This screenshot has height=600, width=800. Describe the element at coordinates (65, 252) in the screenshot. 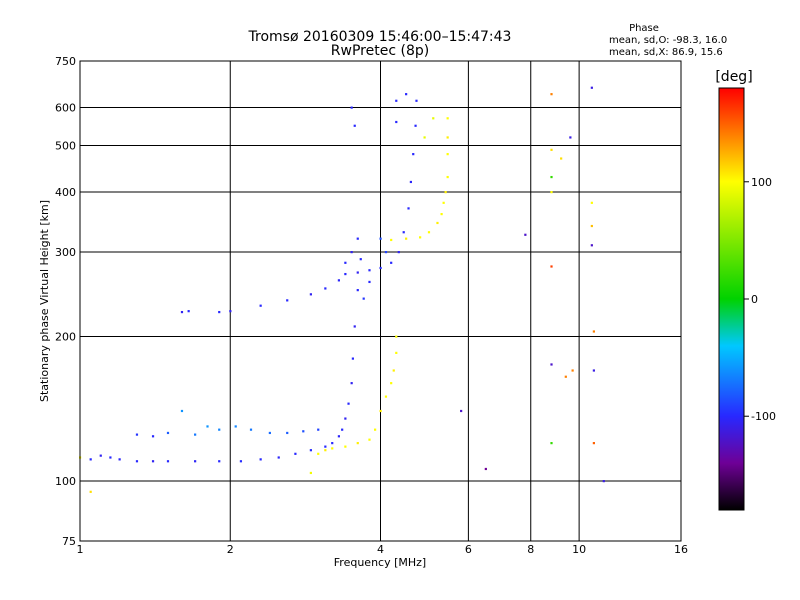

I see `y-tick-label: 300` at that location.